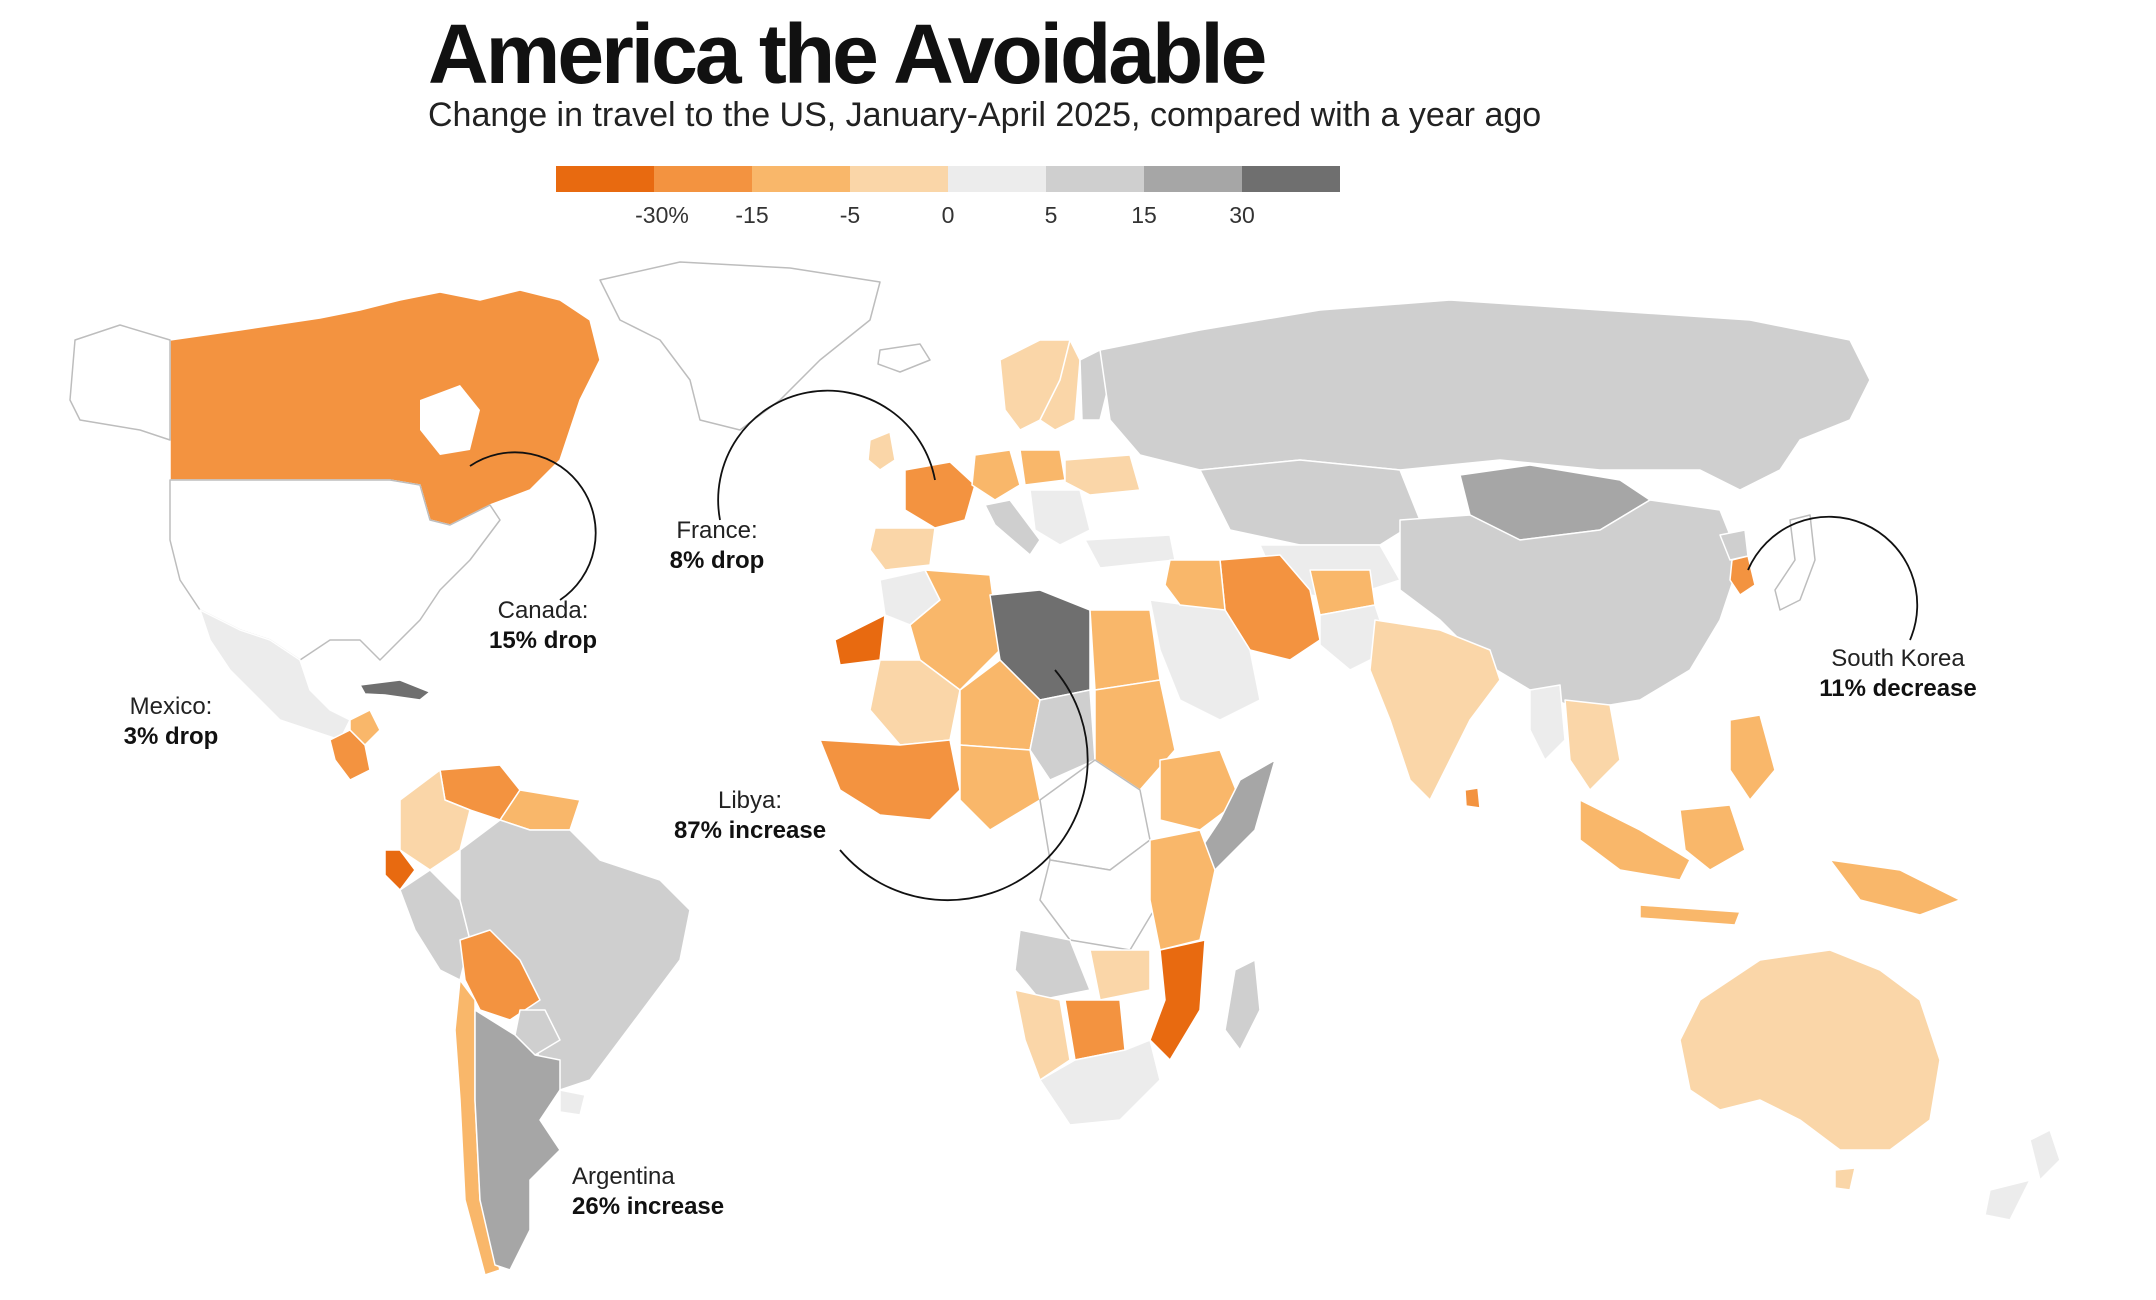  What do you see at coordinates (1095, 1030) in the screenshot?
I see `region-botswana` at bounding box center [1095, 1030].